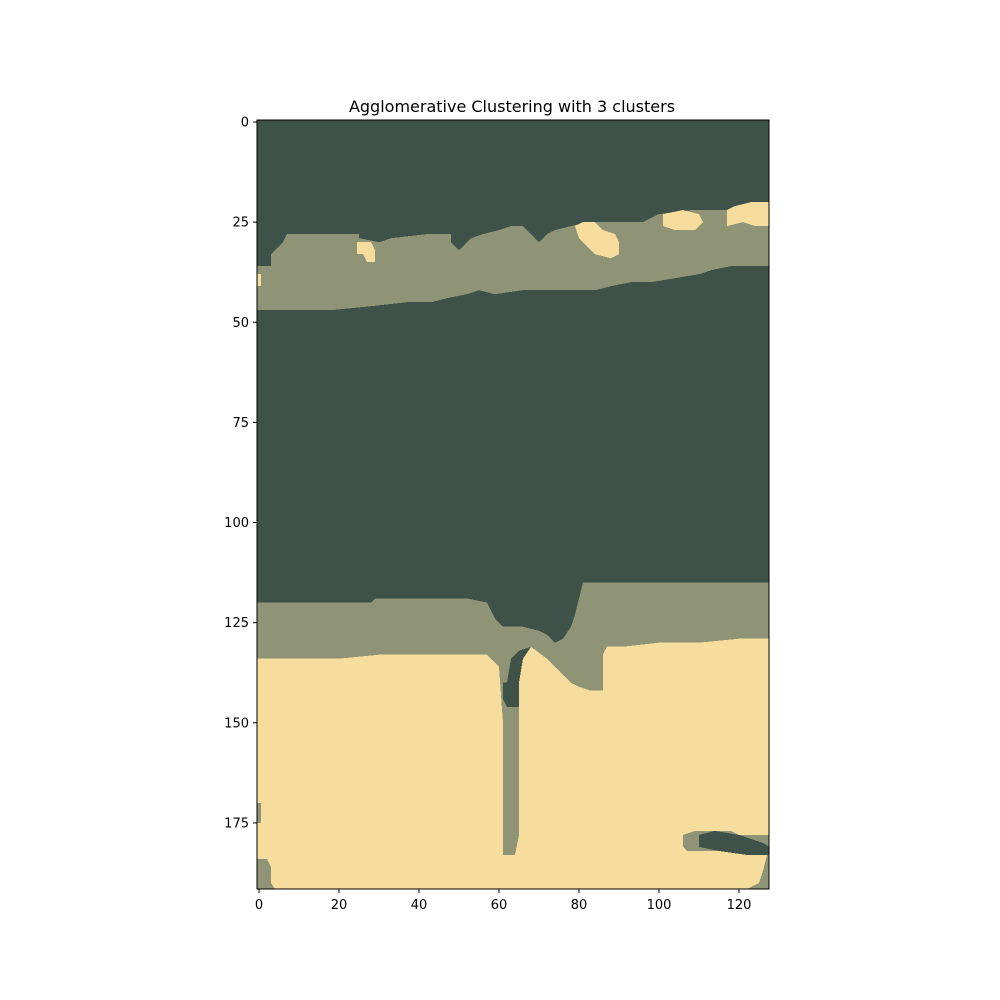 This screenshot has height=1000, width=1000. Describe the element at coordinates (236, 523) in the screenshot. I see `y-tick-label: 100` at that location.